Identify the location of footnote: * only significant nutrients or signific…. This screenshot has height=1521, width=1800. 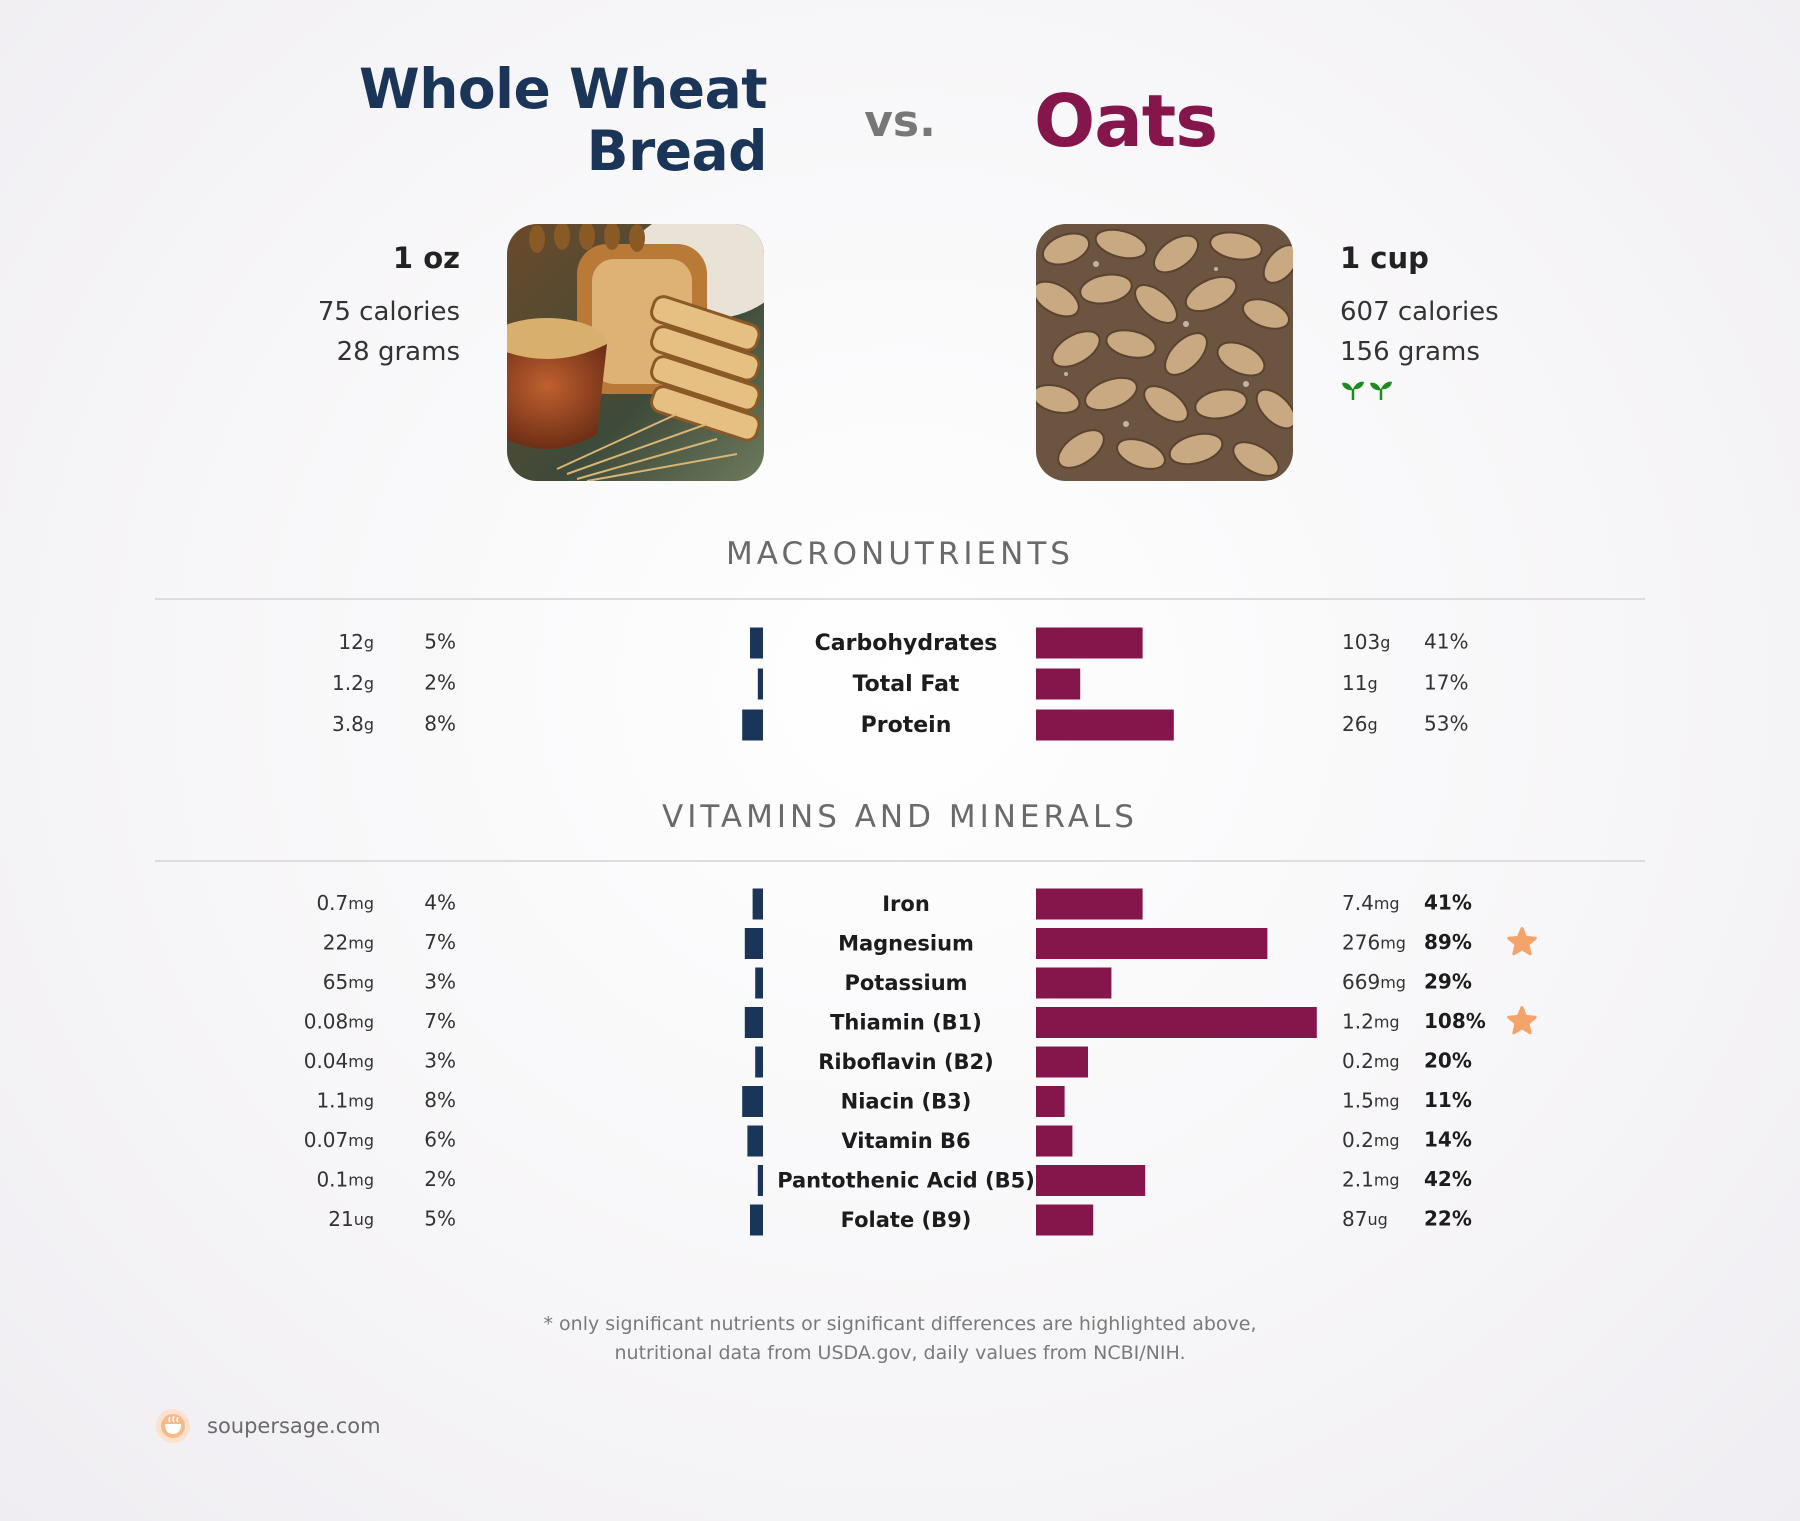
(900, 1339).